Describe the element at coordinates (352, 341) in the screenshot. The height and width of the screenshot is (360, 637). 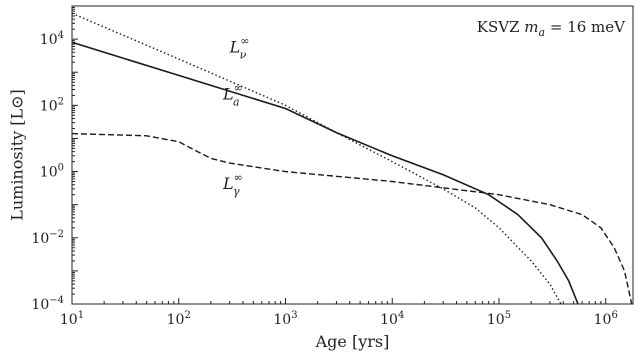
I see `x-axis-title: Age [yrs]` at that location.